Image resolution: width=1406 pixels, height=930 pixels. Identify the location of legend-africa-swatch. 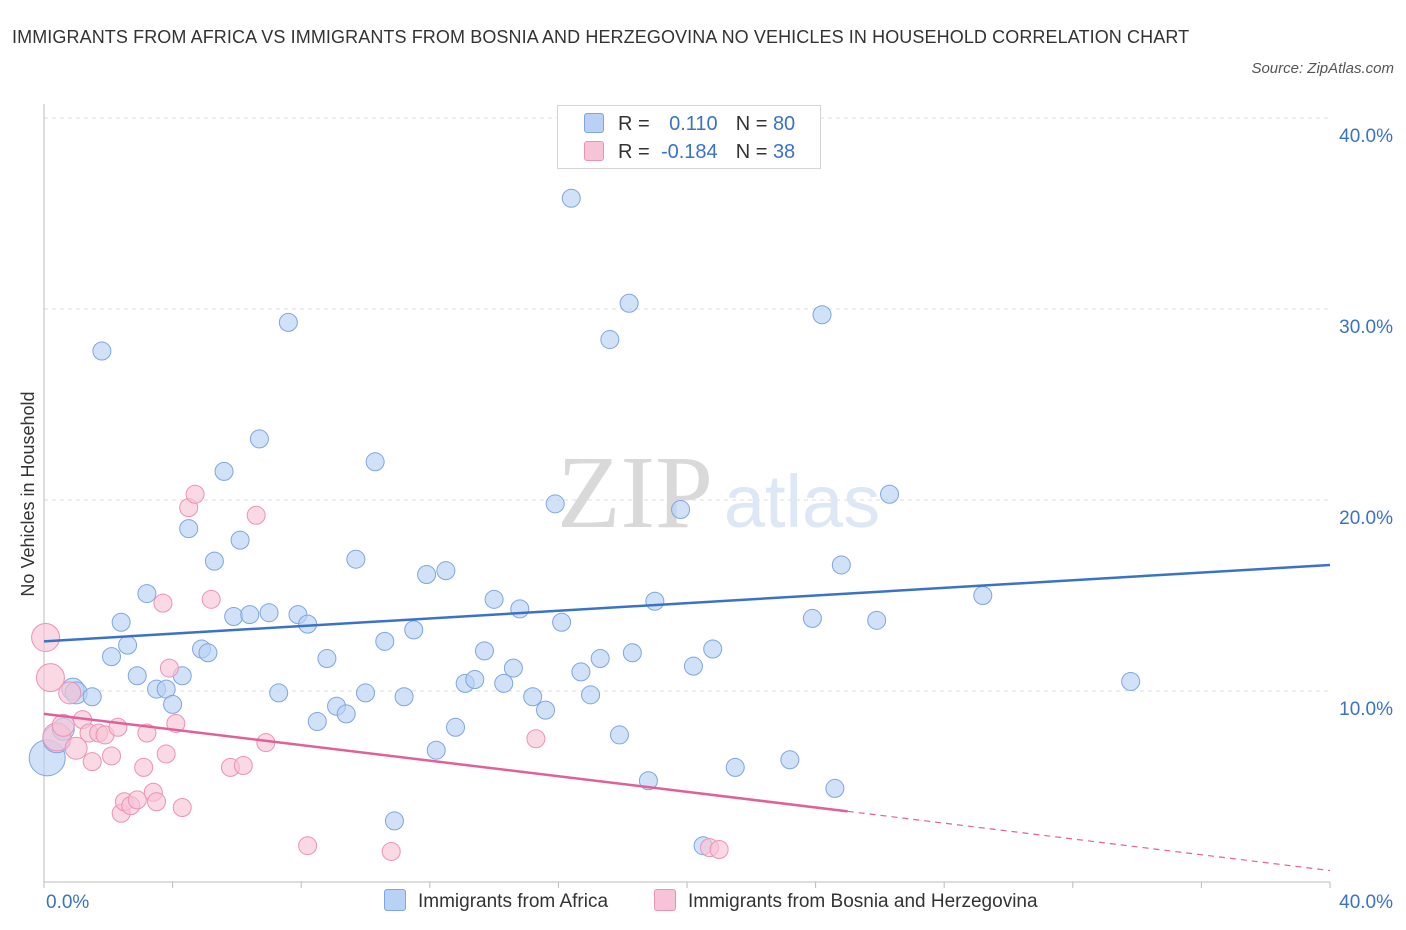
(395, 899).